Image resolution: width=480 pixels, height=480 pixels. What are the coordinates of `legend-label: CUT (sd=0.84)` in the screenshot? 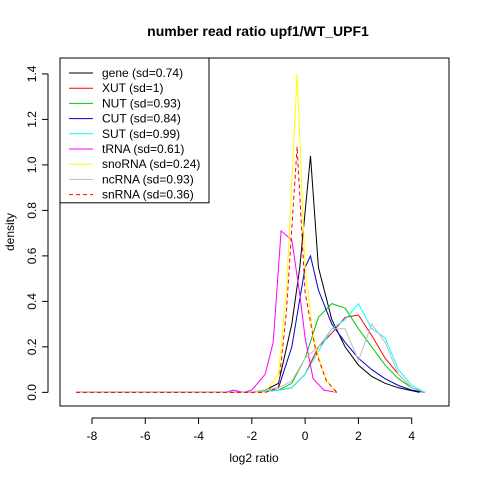 It's located at (141, 119).